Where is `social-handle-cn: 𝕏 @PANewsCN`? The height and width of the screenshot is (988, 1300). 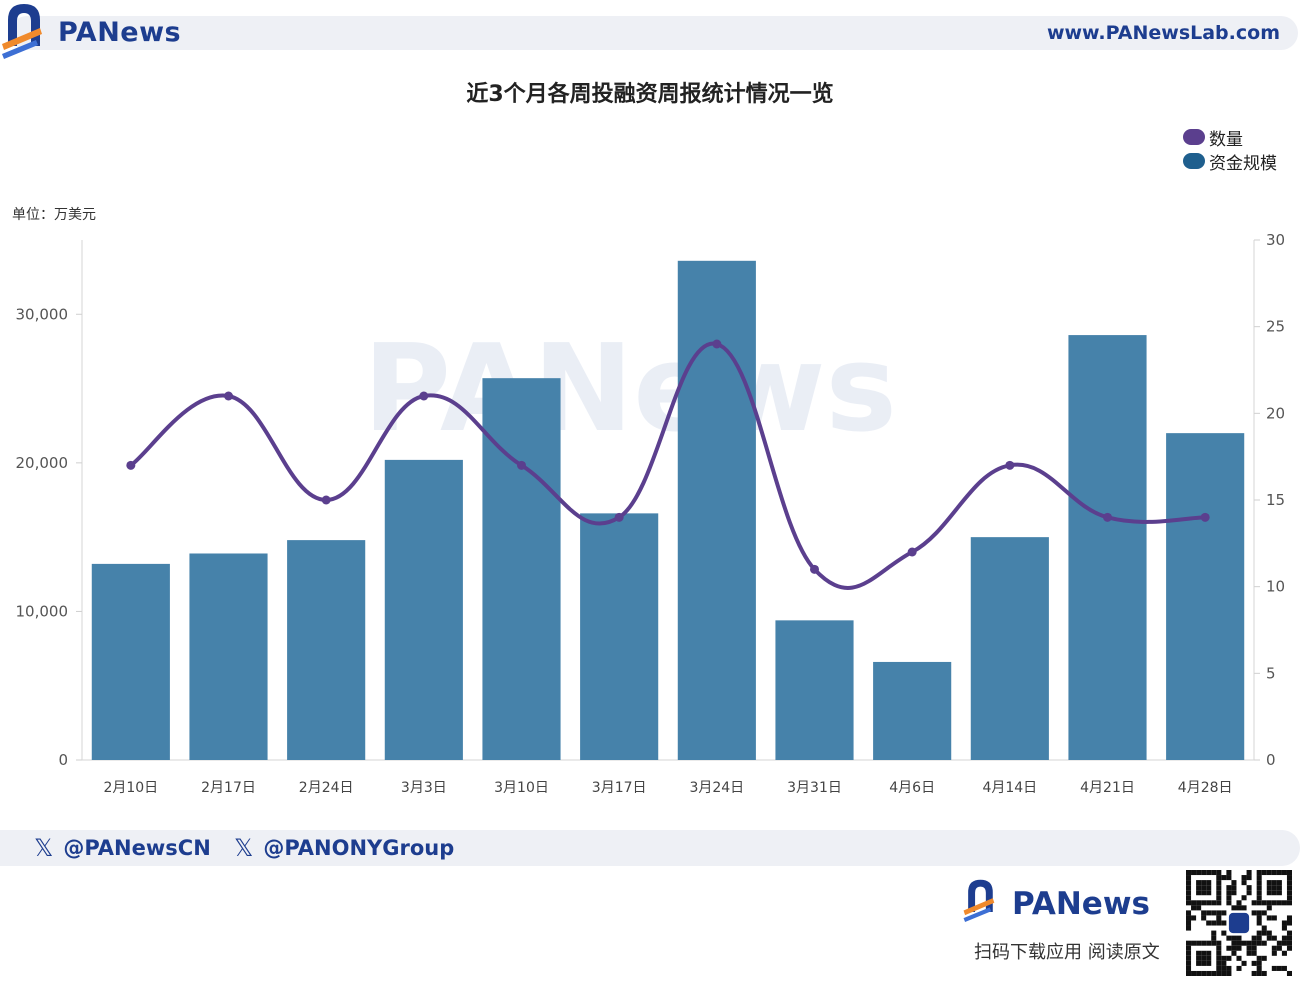
social-handle-cn: 𝕏 @PANewsCN is located at coordinates (122, 848).